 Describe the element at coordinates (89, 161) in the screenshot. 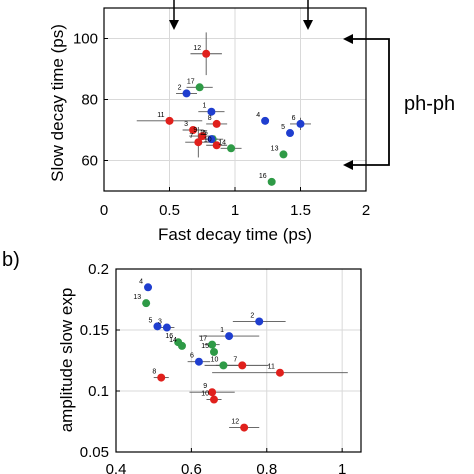

I see `y-tick-label: 60` at that location.